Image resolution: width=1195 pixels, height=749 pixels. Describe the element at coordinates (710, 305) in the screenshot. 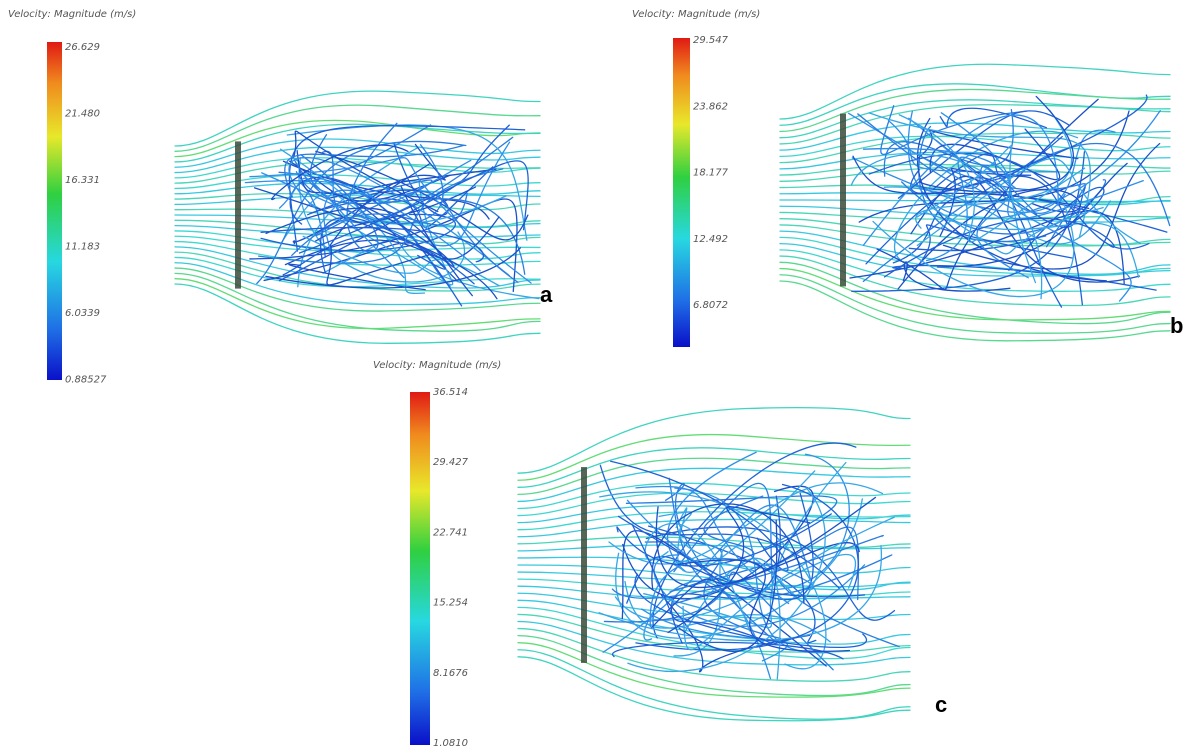

I see `colorbar-tick-label: 6.8072` at that location.